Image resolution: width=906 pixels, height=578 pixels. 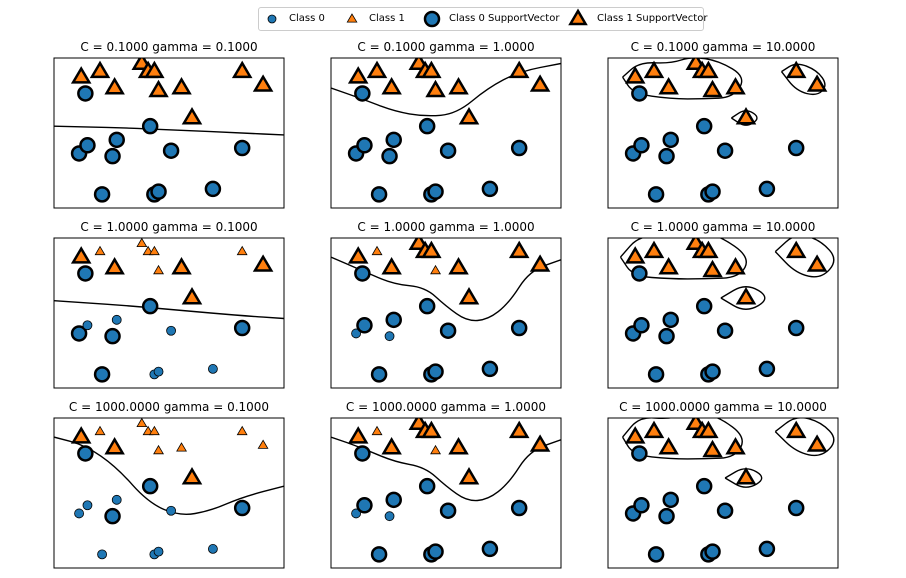 I want to click on legend-label-2: Class 0 SupportVector, so click(x=504, y=18).